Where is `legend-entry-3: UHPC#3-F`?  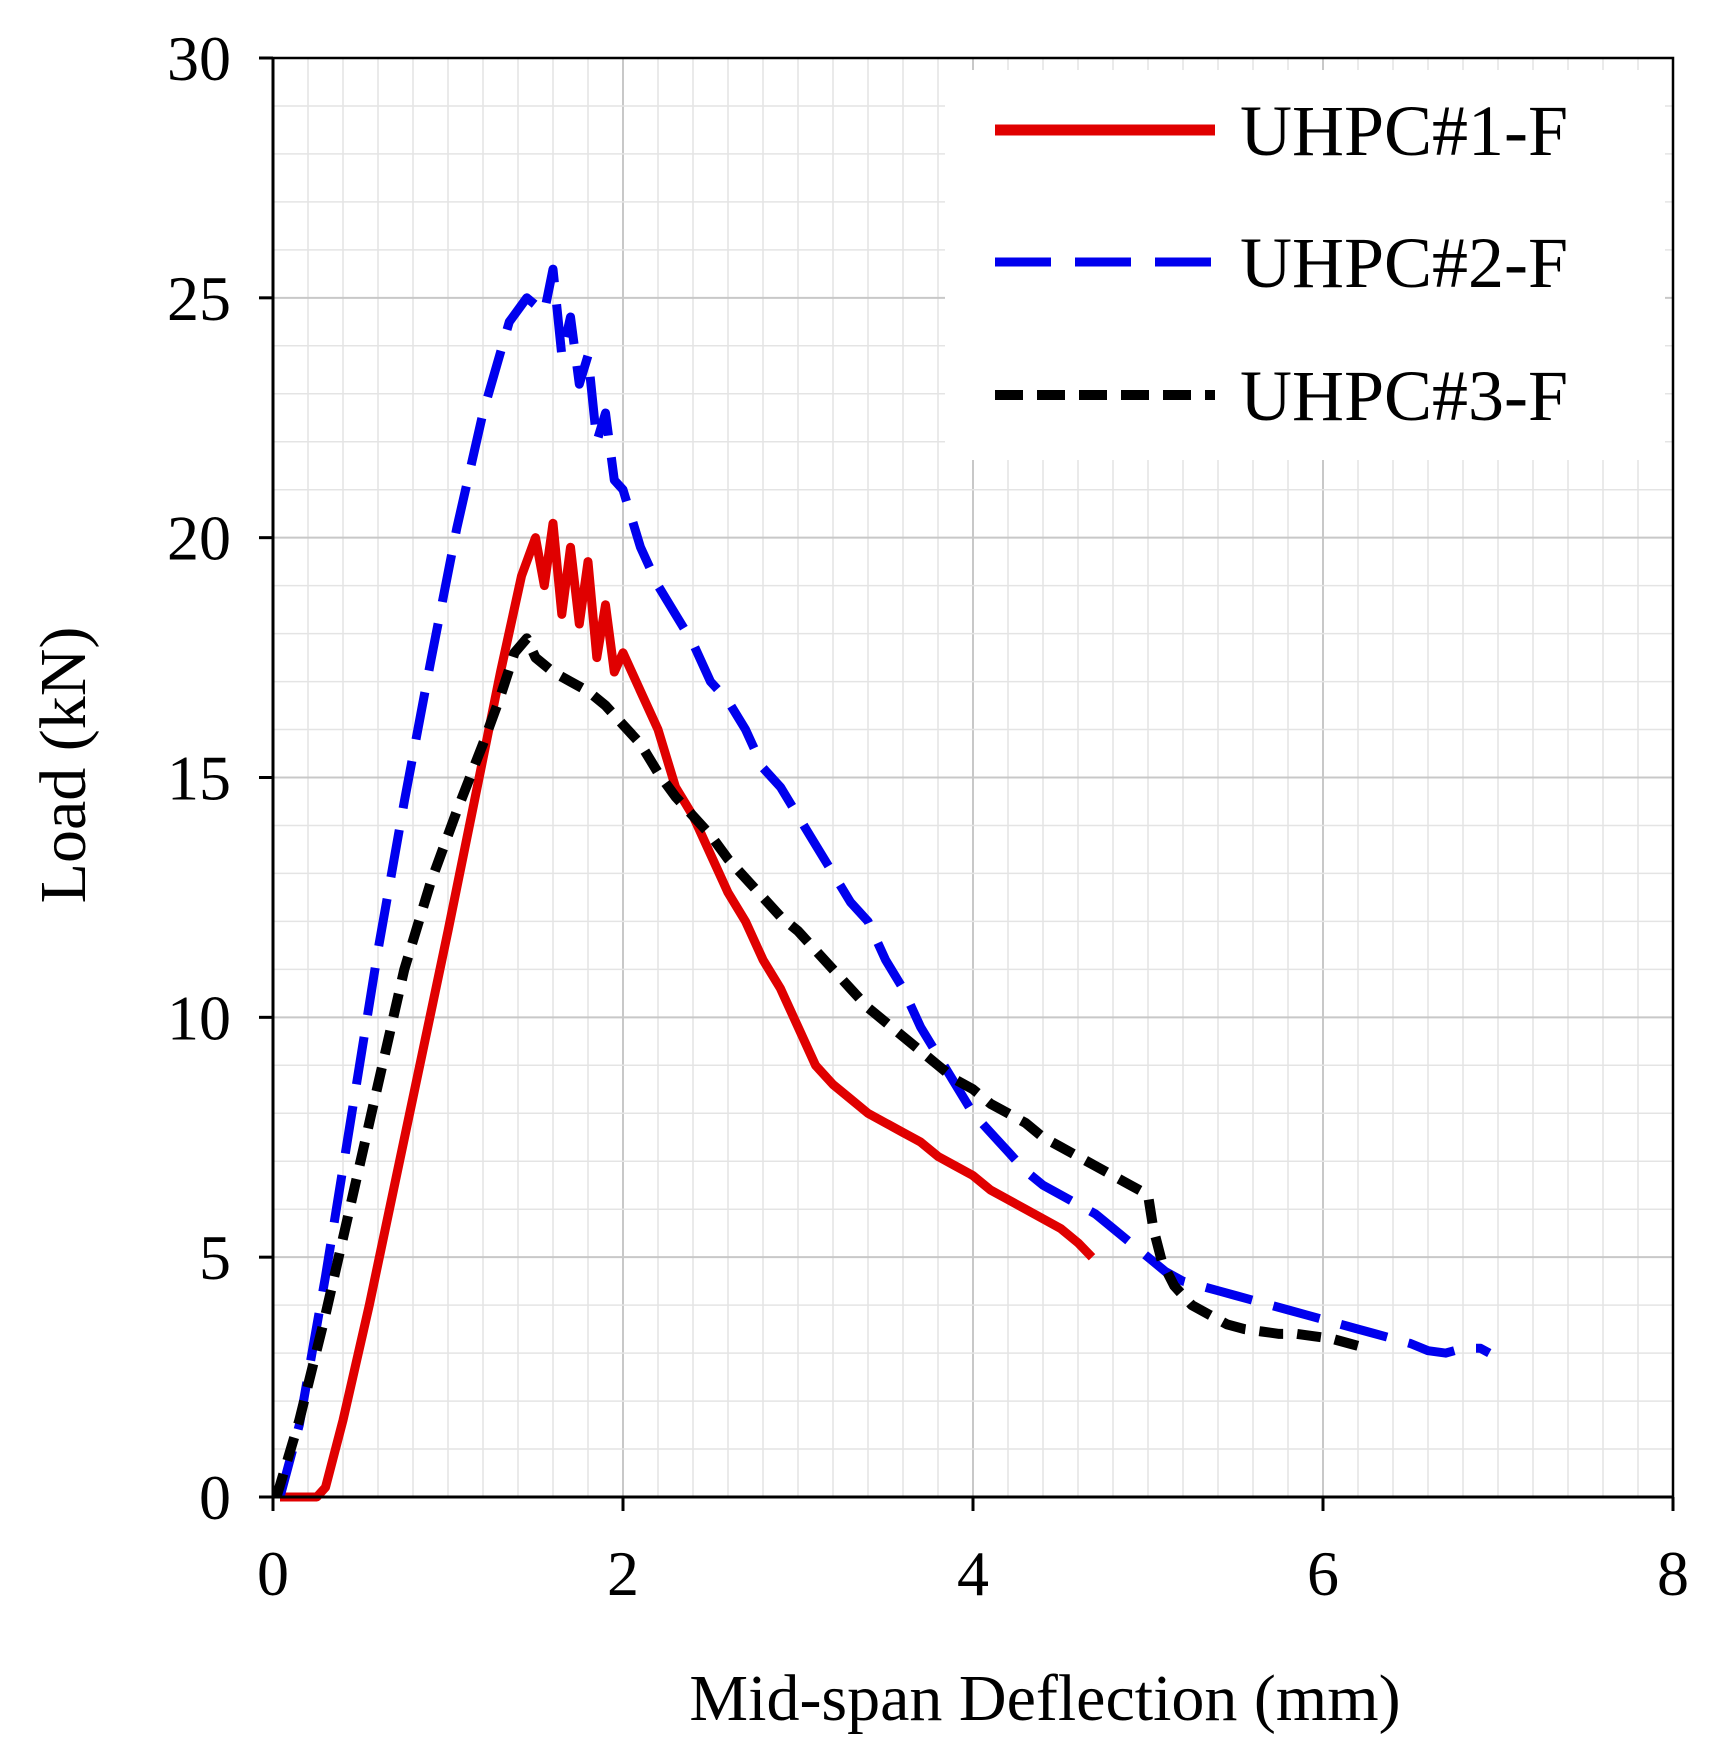 legend-entry-3: UHPC#3-F is located at coordinates (1281, 396).